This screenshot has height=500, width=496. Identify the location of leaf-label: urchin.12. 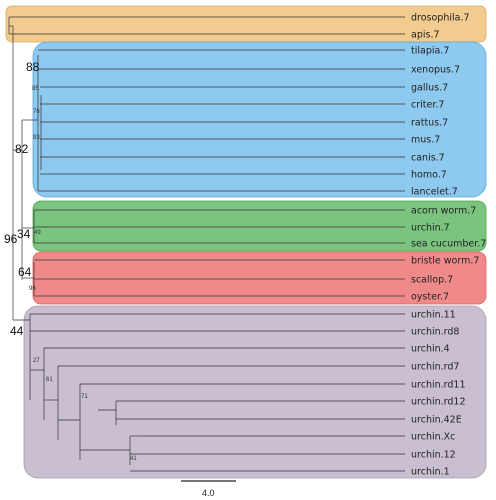
(433, 455).